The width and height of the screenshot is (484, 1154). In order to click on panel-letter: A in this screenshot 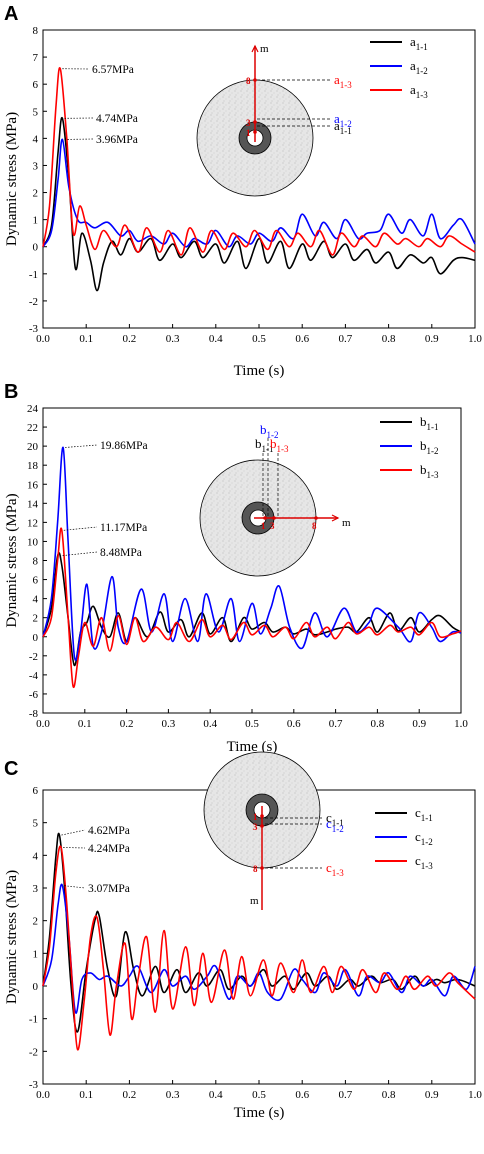, I will do `click(11, 14)`.